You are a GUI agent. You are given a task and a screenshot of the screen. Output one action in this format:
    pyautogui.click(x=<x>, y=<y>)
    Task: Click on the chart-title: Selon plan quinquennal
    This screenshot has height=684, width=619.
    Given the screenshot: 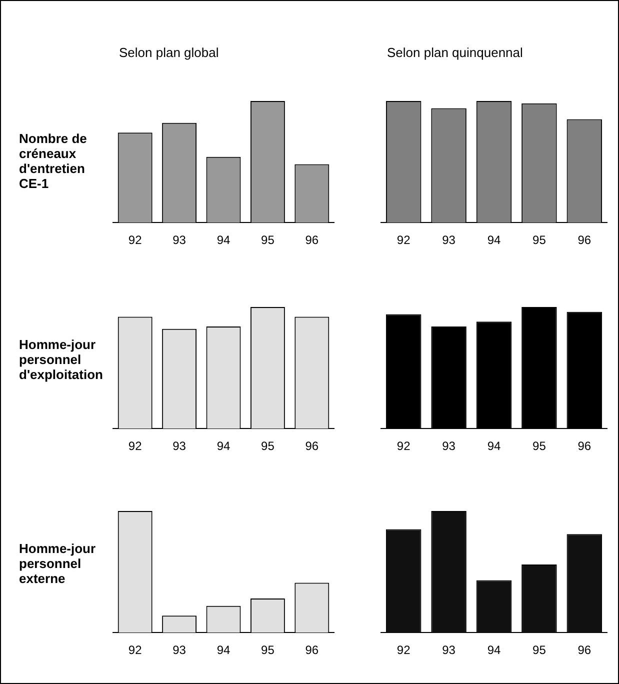 What is the action you would take?
    pyautogui.click(x=455, y=52)
    